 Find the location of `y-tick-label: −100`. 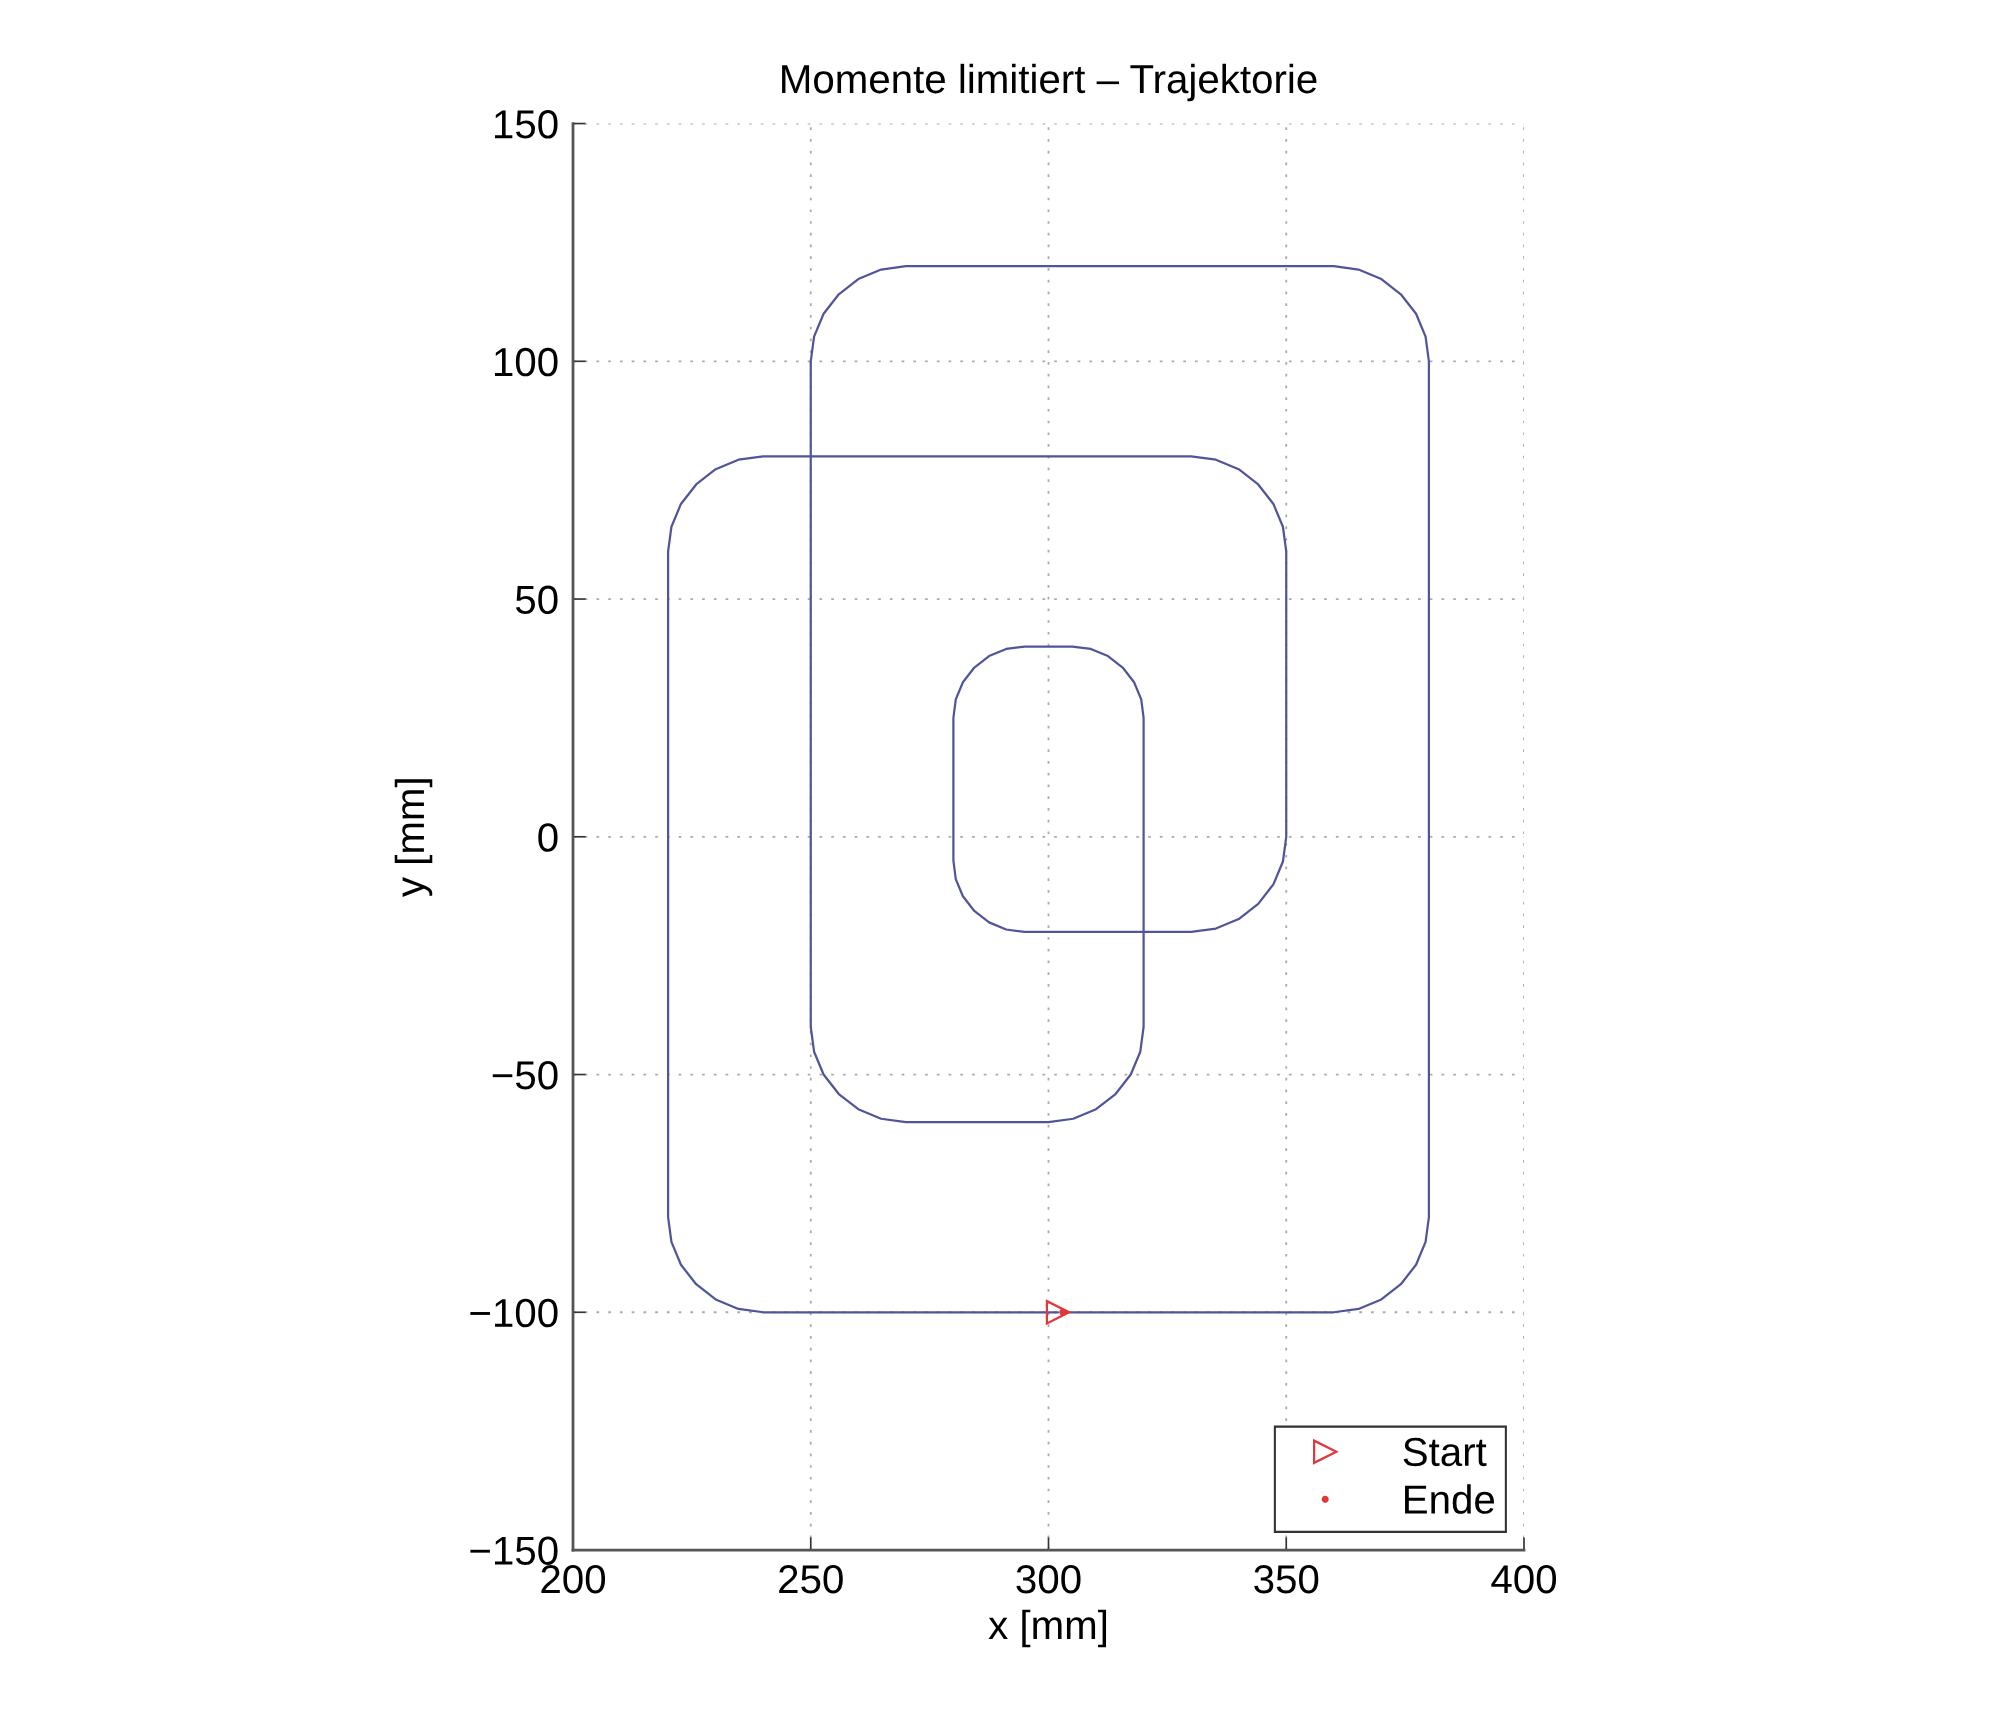

y-tick-label: −100 is located at coordinates (514, 1313).